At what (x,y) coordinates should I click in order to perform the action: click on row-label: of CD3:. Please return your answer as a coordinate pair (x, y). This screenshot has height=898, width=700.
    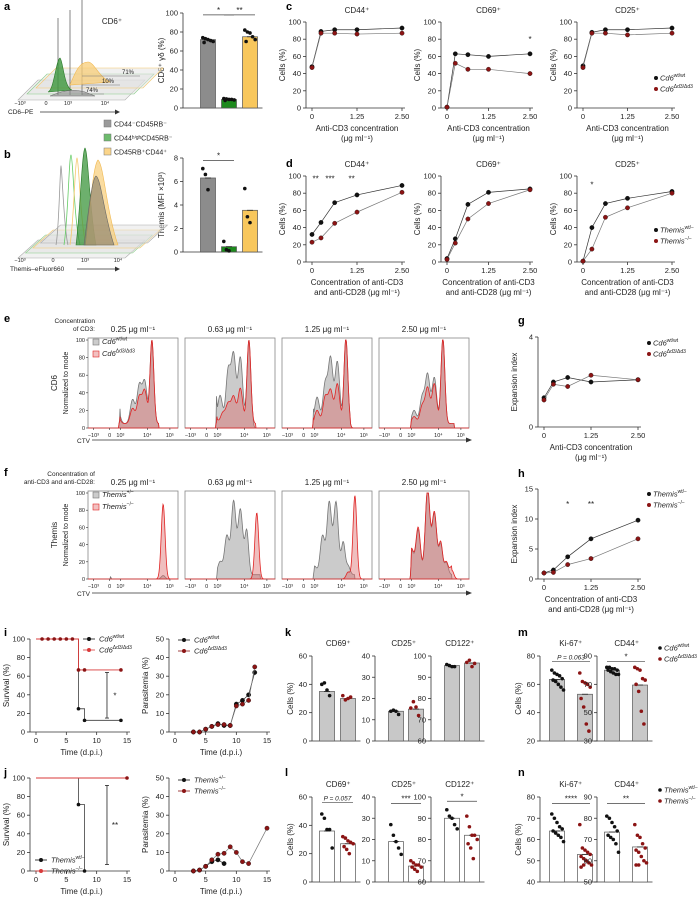
    Looking at the image, I should click on (84, 329).